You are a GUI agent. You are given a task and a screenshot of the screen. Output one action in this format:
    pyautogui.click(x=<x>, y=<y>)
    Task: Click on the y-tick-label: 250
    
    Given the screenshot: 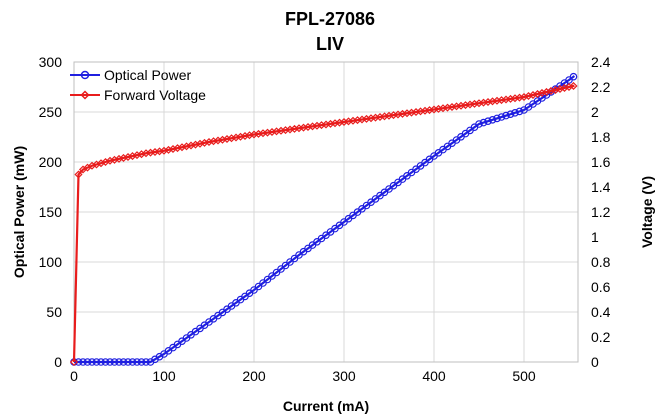 What is the action you would take?
    pyautogui.click(x=51, y=112)
    